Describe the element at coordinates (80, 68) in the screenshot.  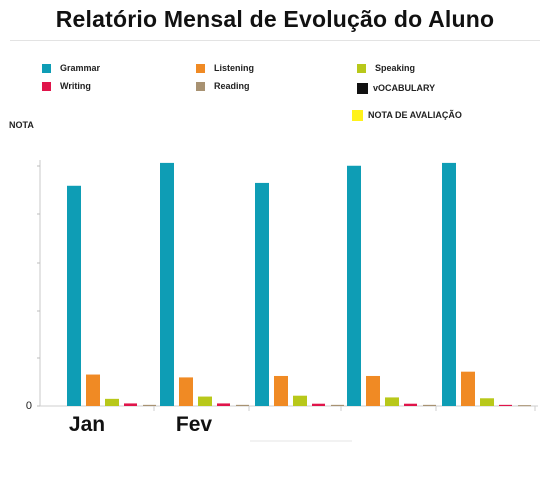
I see `legend-label: Grammar` at that location.